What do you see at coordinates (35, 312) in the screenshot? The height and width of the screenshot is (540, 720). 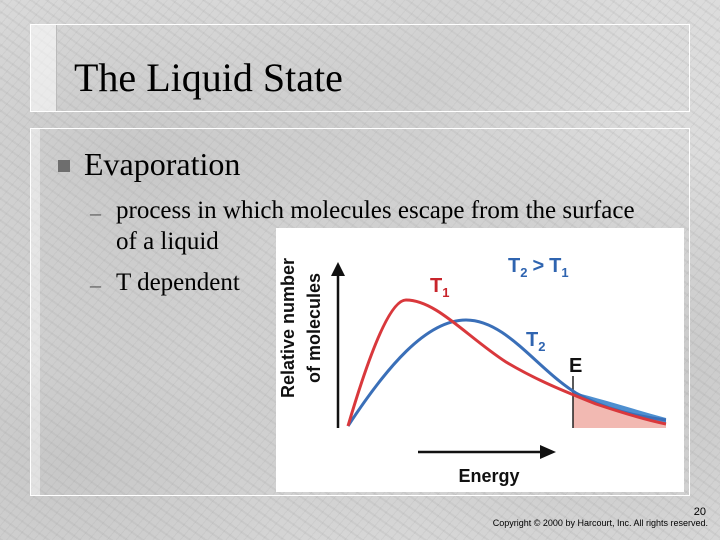 I see `body-accent-bar` at bounding box center [35, 312].